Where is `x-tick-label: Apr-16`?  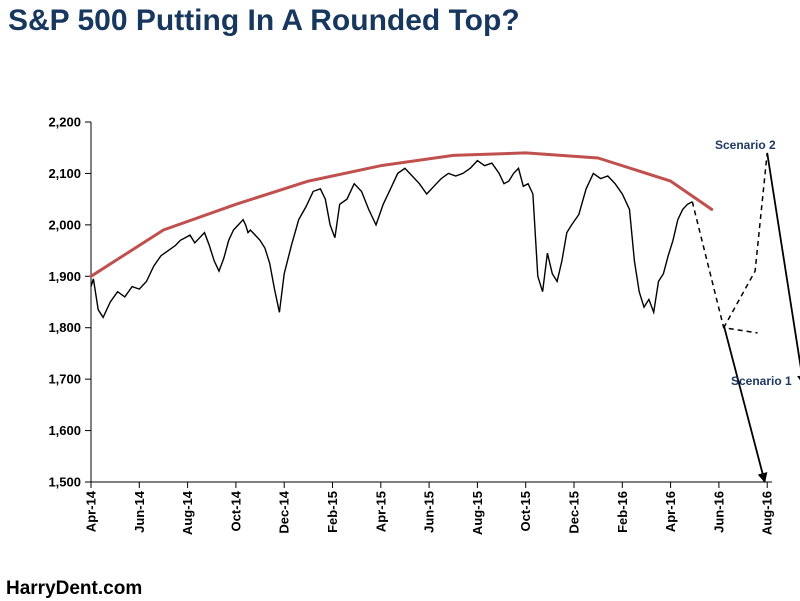
x-tick-label: Apr-16 is located at coordinates (670, 511).